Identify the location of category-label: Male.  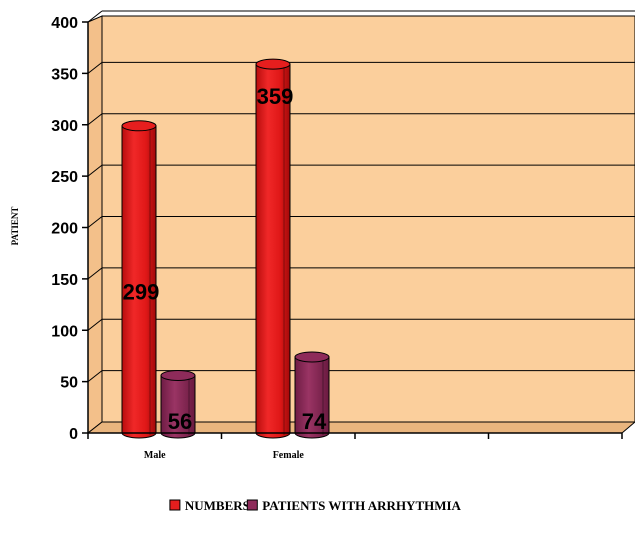
(155, 455).